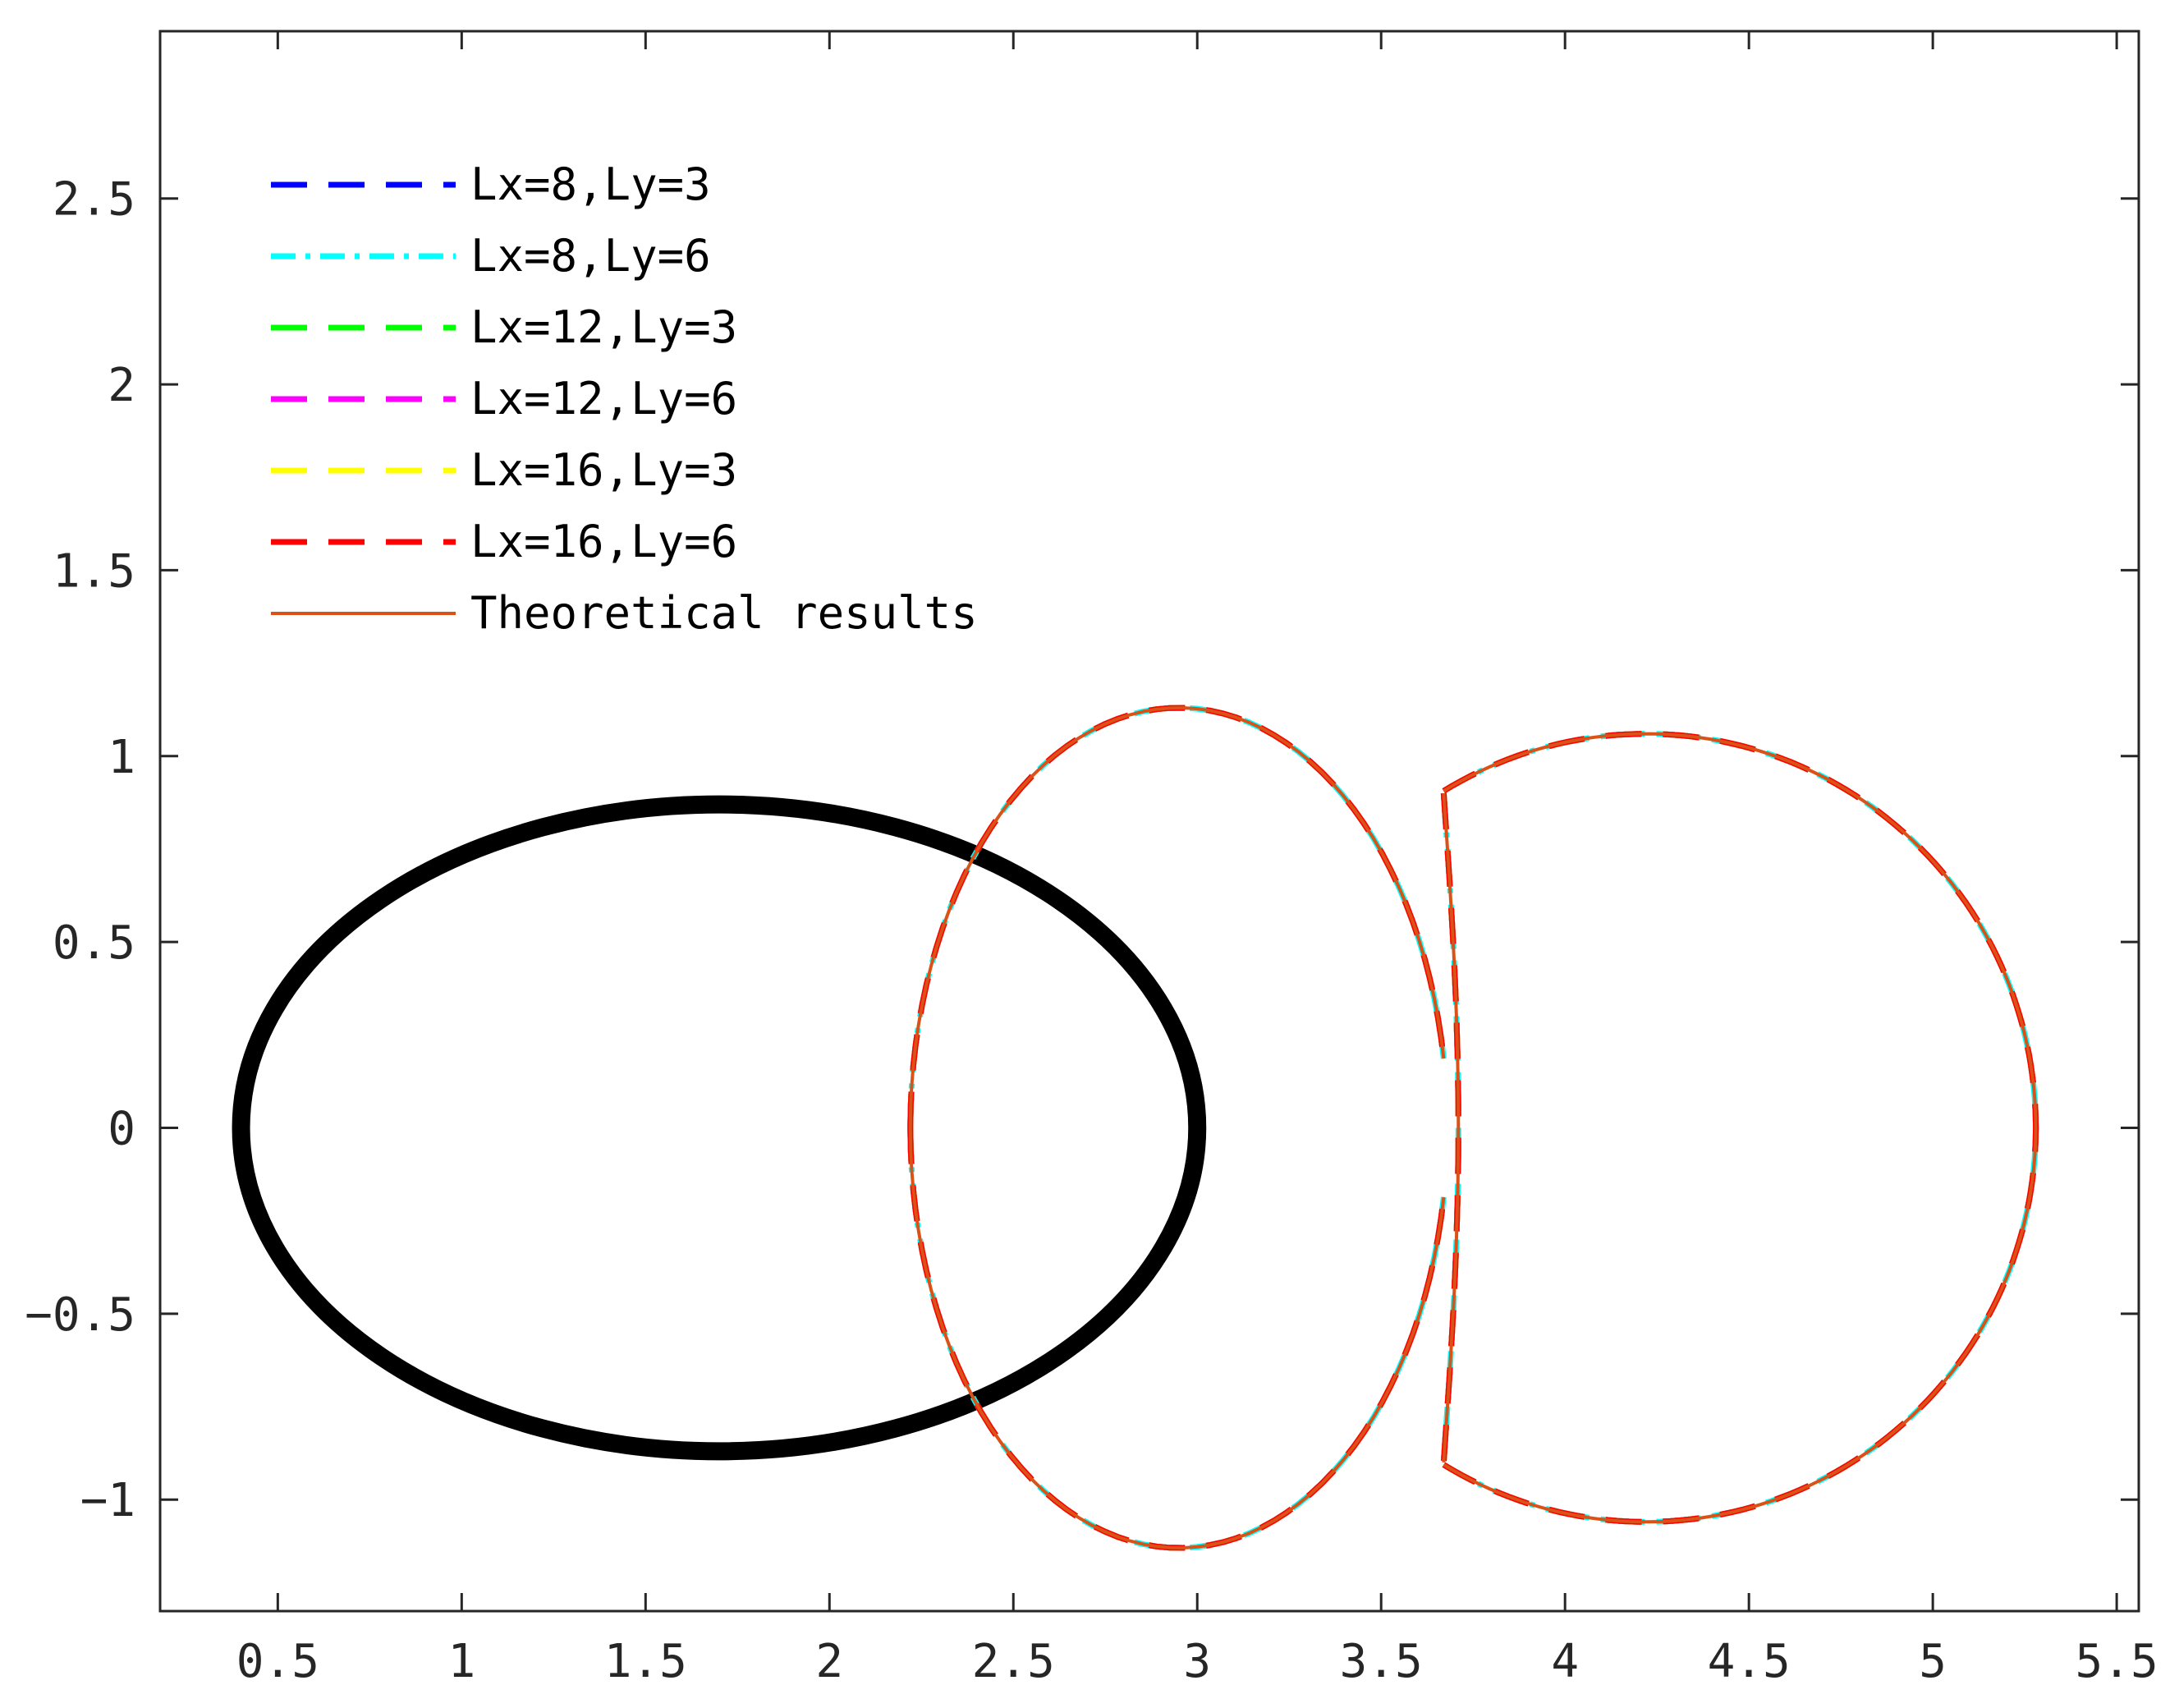 Image resolution: width=2179 pixels, height=1708 pixels. What do you see at coordinates (590, 256) in the screenshot?
I see `legend-label-1: Lx=8,Ly=6` at bounding box center [590, 256].